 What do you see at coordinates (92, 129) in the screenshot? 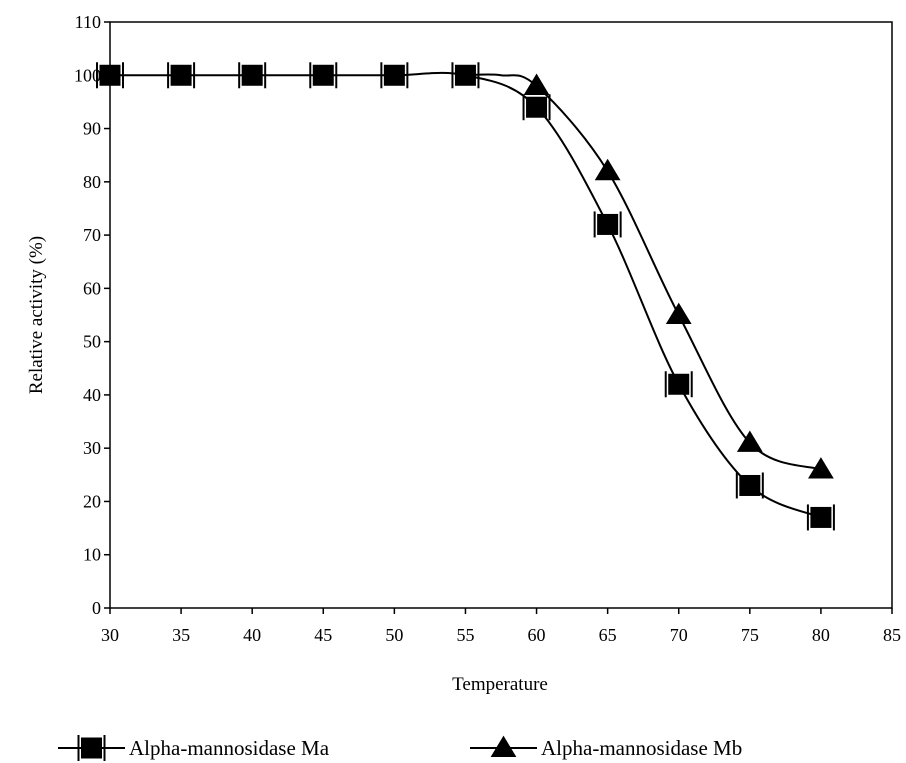
I see `y-tick-label: 90` at bounding box center [92, 129].